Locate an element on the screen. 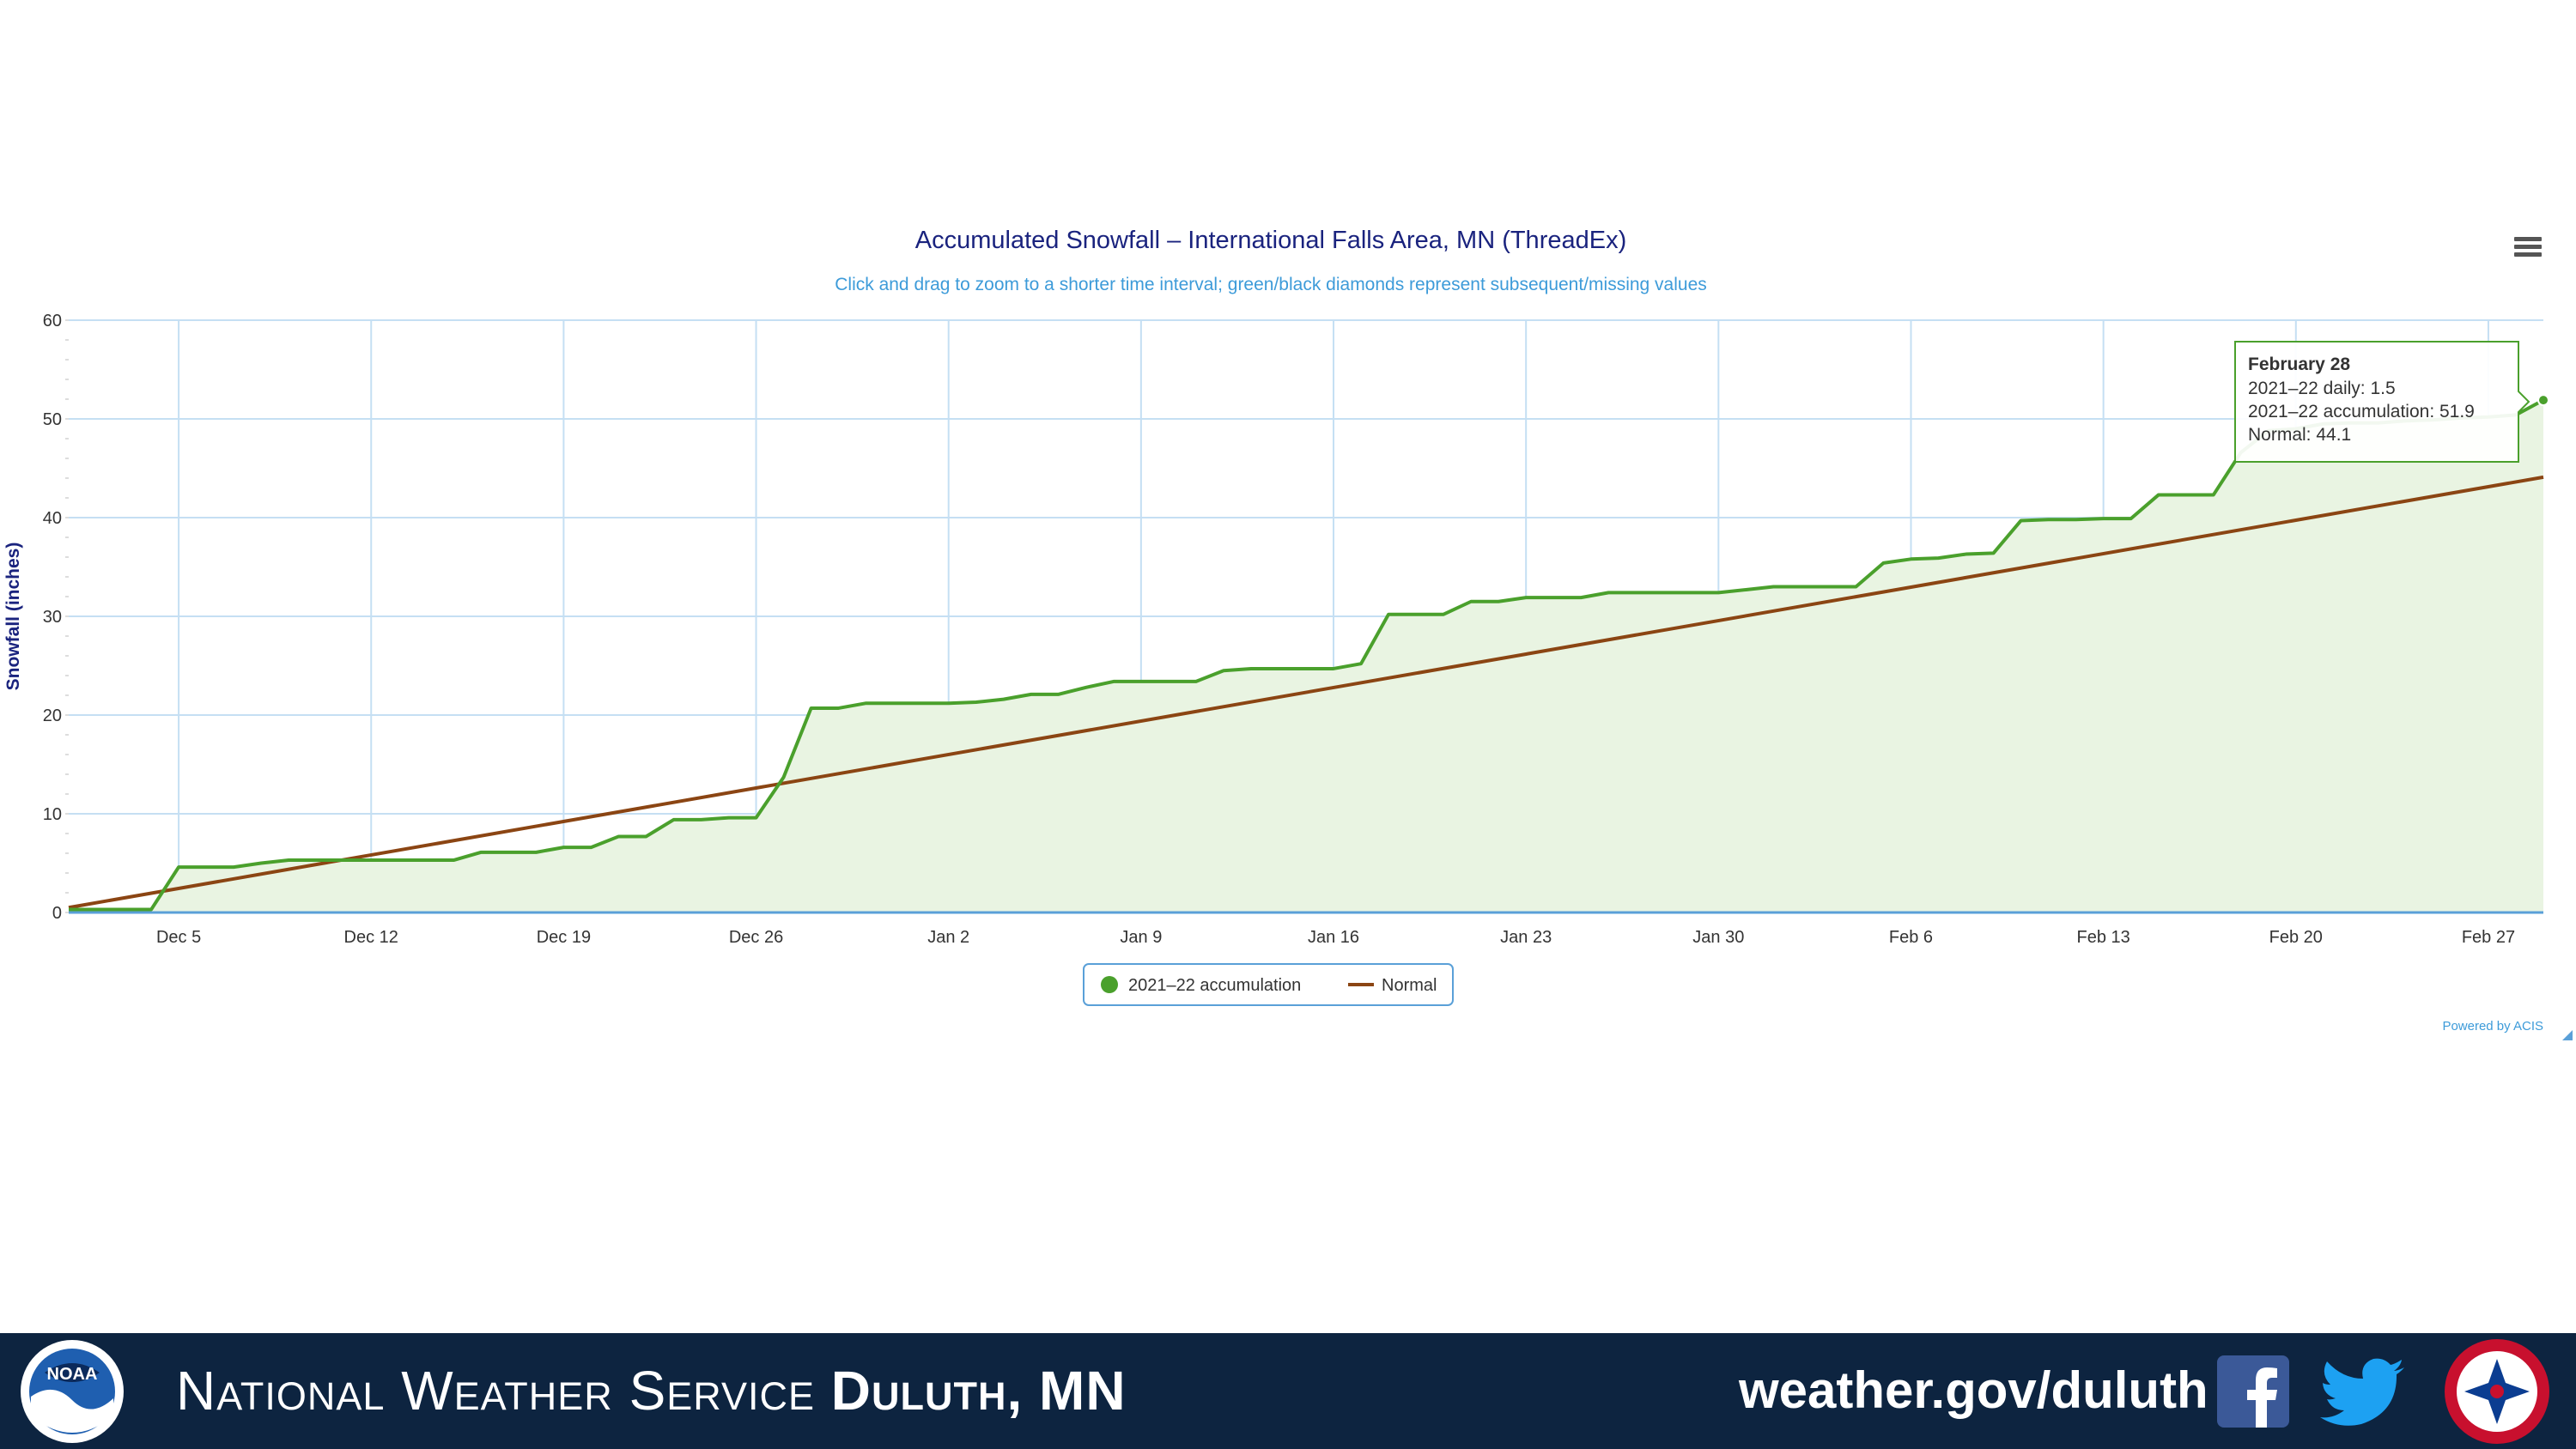 The image size is (2576, 1449). facebook-icon is located at coordinates (2253, 1391).